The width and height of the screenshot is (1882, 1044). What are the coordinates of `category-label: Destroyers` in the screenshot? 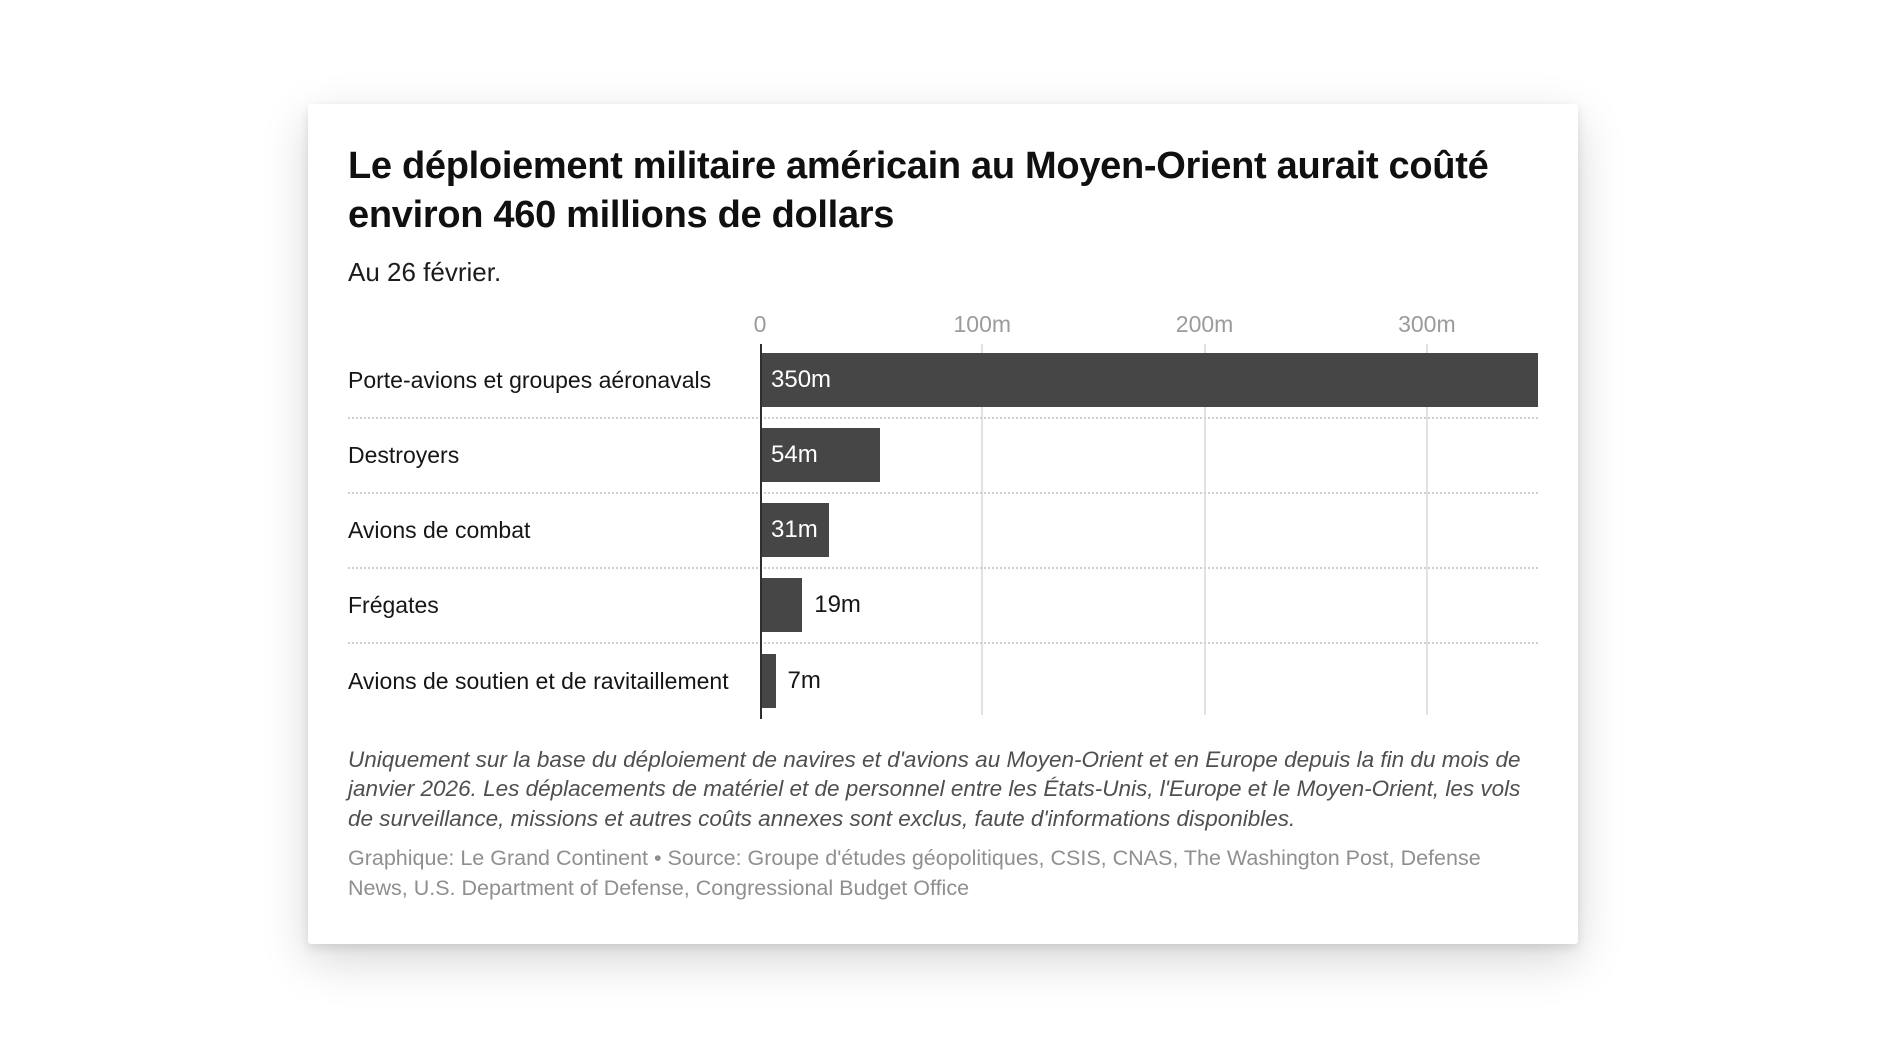 It's located at (404, 454).